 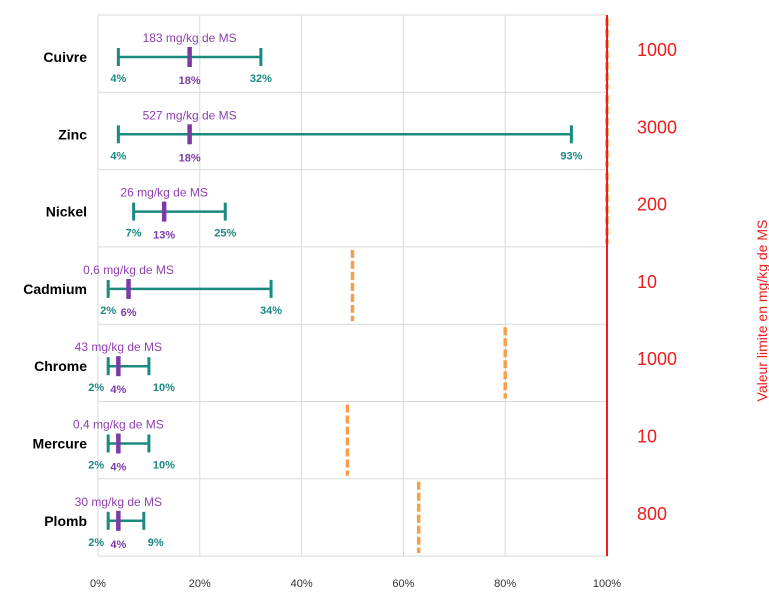 I want to click on x-tick-label: 40%, so click(x=302, y=584).